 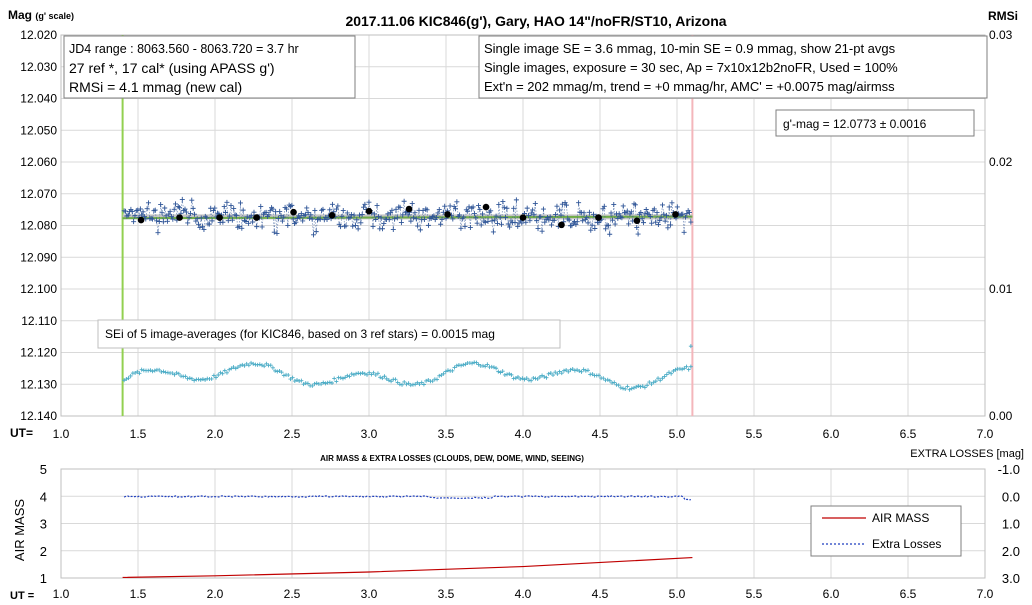 What do you see at coordinates (61, 594) in the screenshot?
I see `bottom-x-tick-label: 1.0` at bounding box center [61, 594].